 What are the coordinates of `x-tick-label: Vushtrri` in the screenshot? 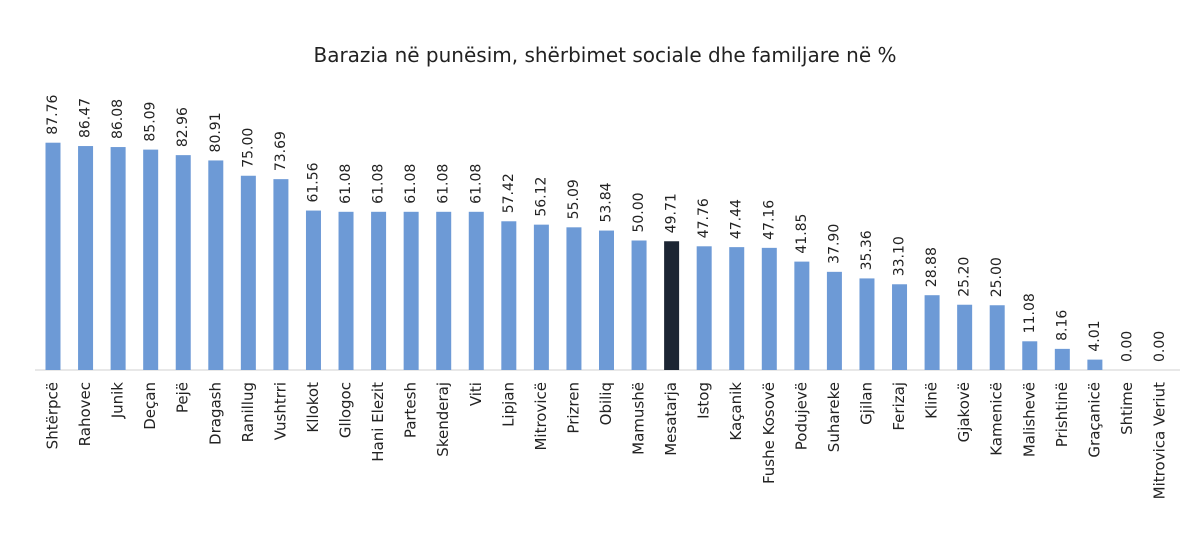 It's located at (280, 411).